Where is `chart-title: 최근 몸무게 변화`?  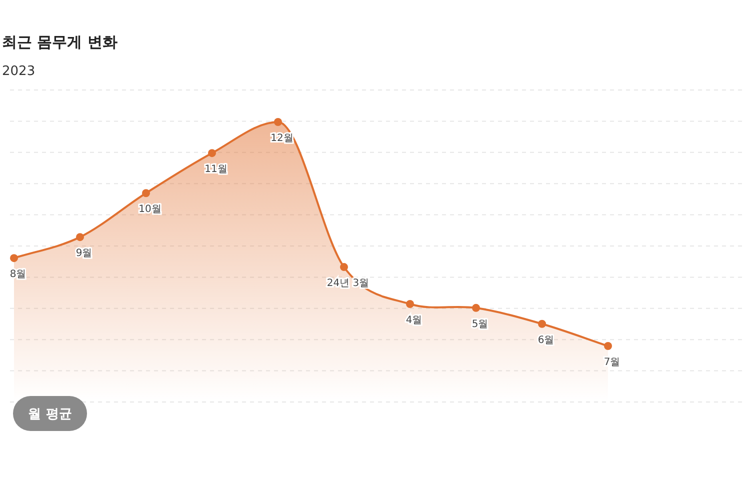 chart-title: 최근 몸무게 변화 is located at coordinates (60, 42).